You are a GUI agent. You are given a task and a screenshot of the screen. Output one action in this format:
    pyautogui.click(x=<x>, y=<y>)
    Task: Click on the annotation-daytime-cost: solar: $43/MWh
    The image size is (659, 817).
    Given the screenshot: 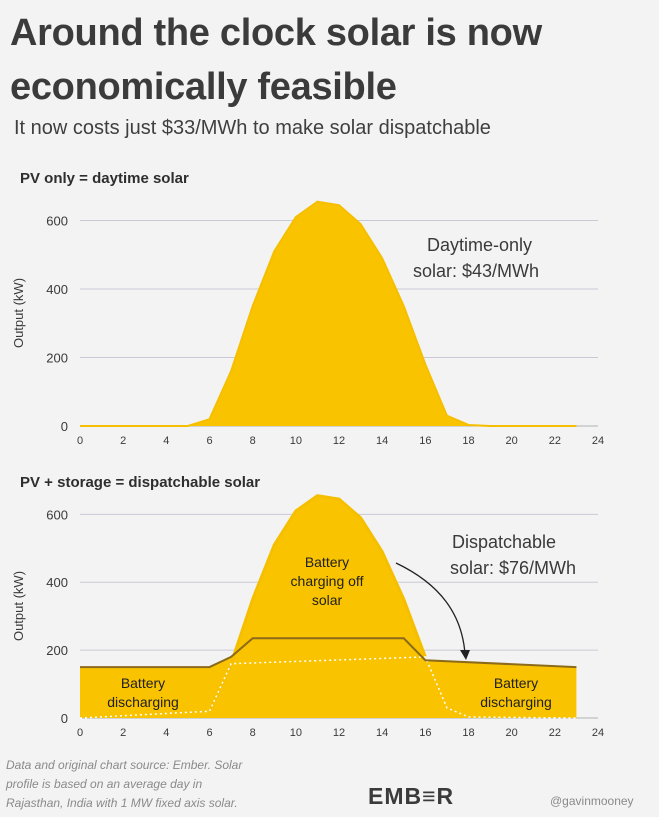 What is the action you would take?
    pyautogui.click(x=476, y=271)
    